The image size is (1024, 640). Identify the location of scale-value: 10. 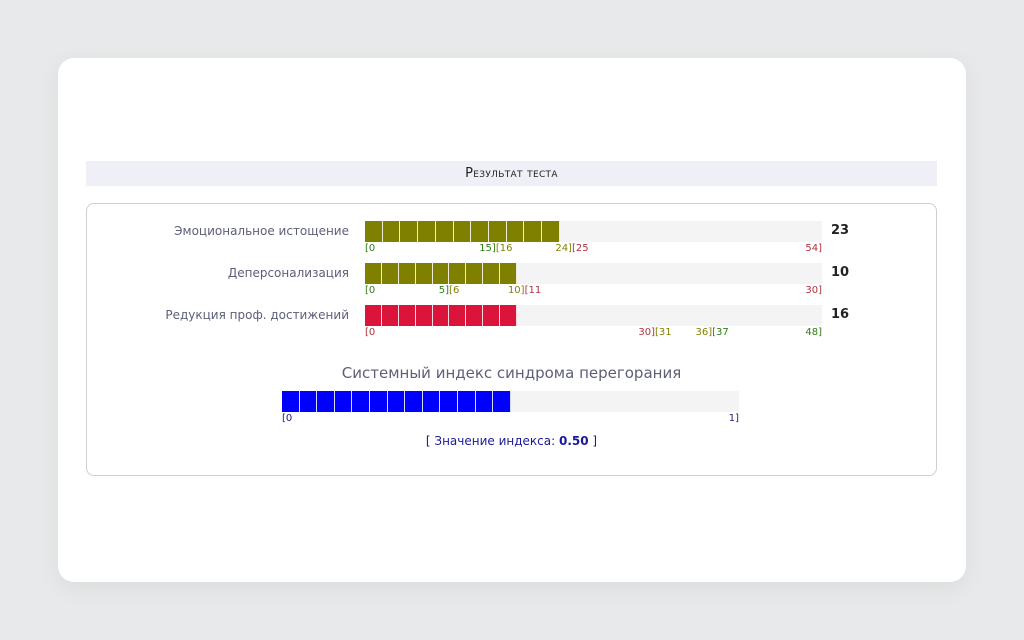
(840, 272).